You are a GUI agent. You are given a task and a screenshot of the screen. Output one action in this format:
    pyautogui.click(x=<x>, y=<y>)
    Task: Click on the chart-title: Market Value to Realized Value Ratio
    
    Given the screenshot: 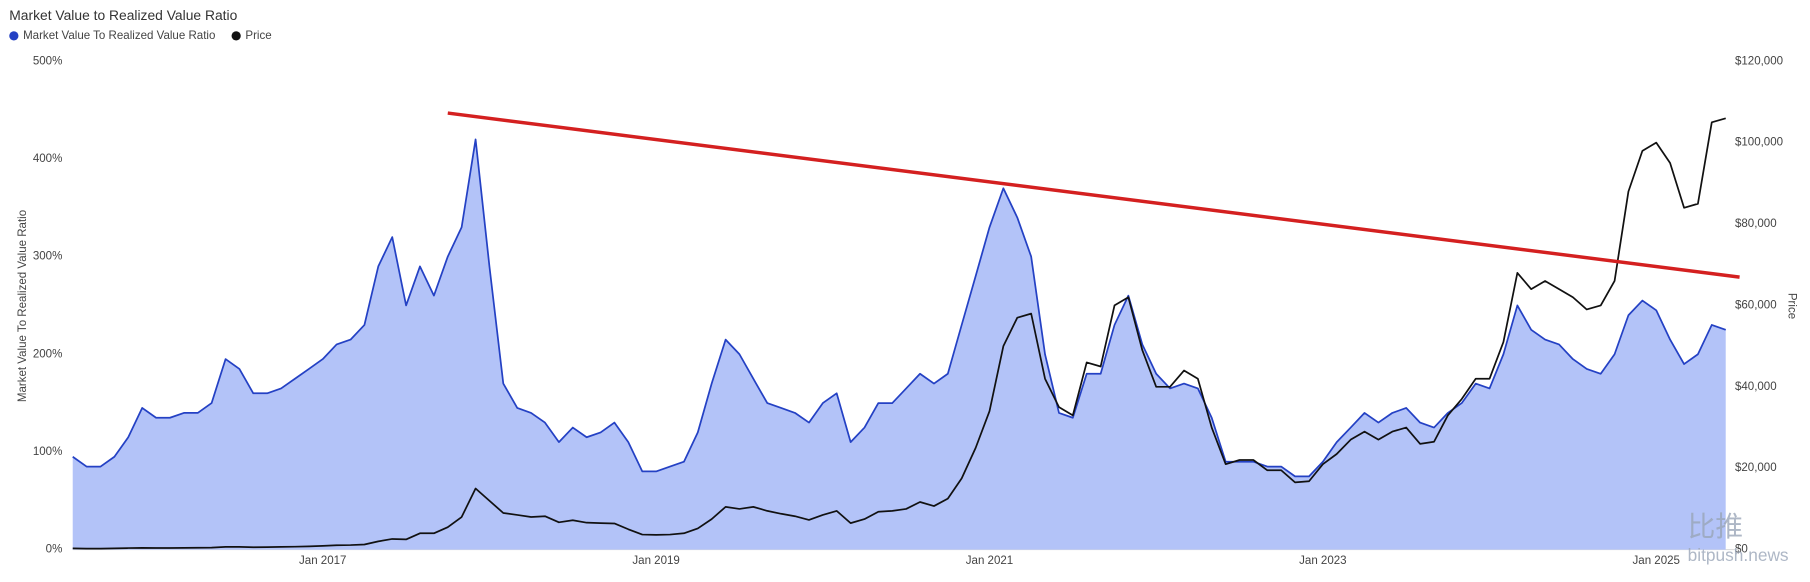 What is the action you would take?
    pyautogui.click(x=123, y=15)
    